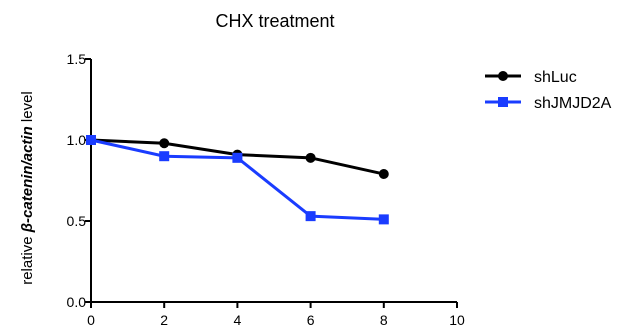  What do you see at coordinates (238, 320) in the screenshot?
I see `x-tick-label: 4` at bounding box center [238, 320].